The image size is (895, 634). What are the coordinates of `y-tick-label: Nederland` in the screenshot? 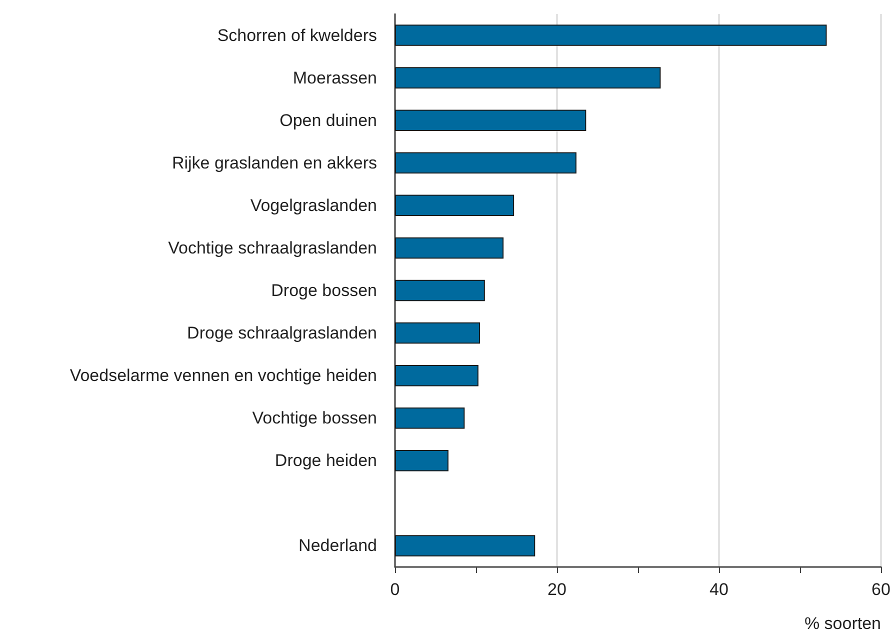 It's located at (337, 546).